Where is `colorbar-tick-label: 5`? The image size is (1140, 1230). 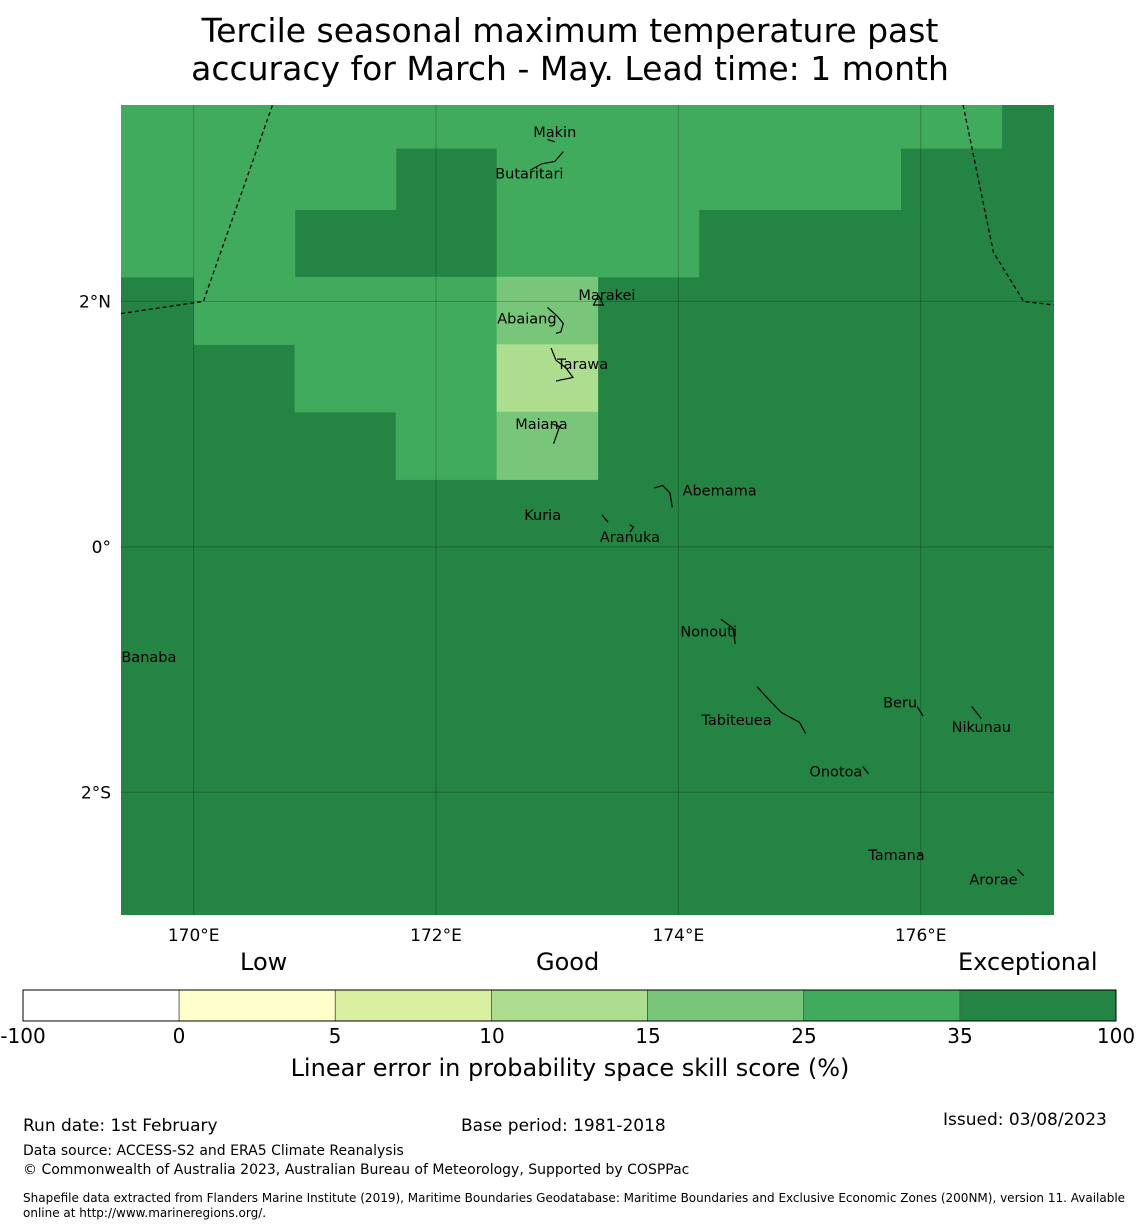 colorbar-tick-label: 5 is located at coordinates (335, 1036).